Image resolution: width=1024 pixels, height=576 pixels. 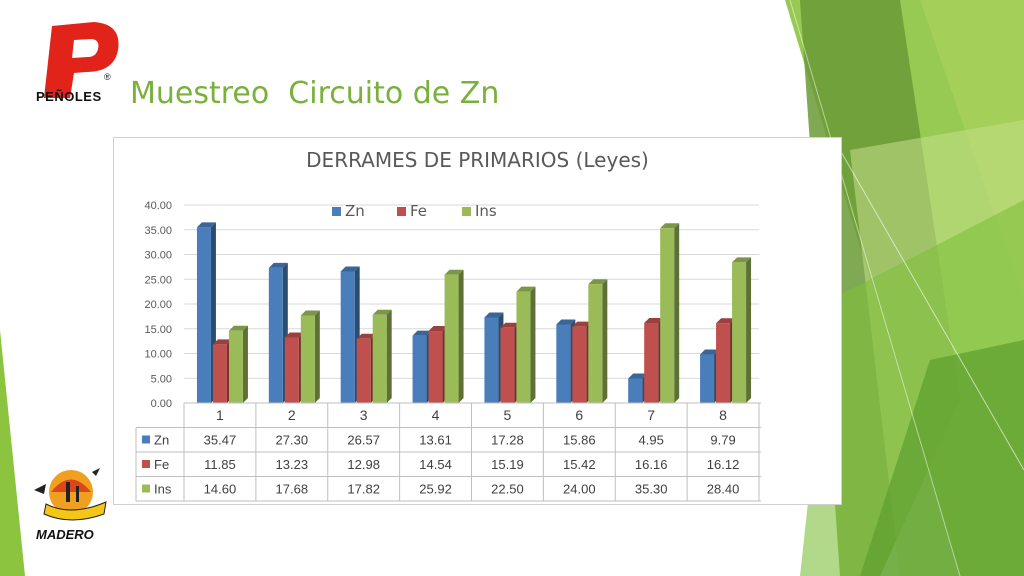 What do you see at coordinates (435, 489) in the screenshot?
I see `data-label: 25.92` at bounding box center [435, 489].